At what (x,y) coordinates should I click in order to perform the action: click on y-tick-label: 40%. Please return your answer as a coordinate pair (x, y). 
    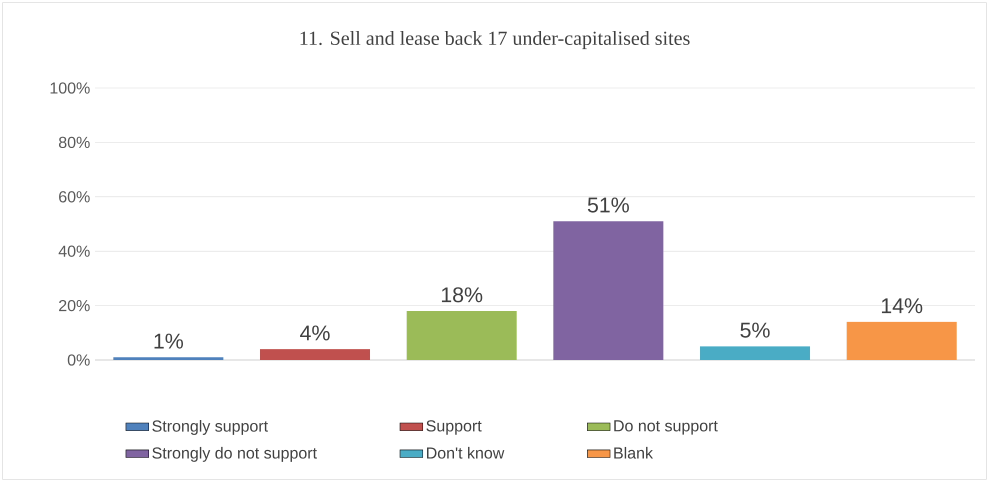
    Looking at the image, I should click on (74, 251).